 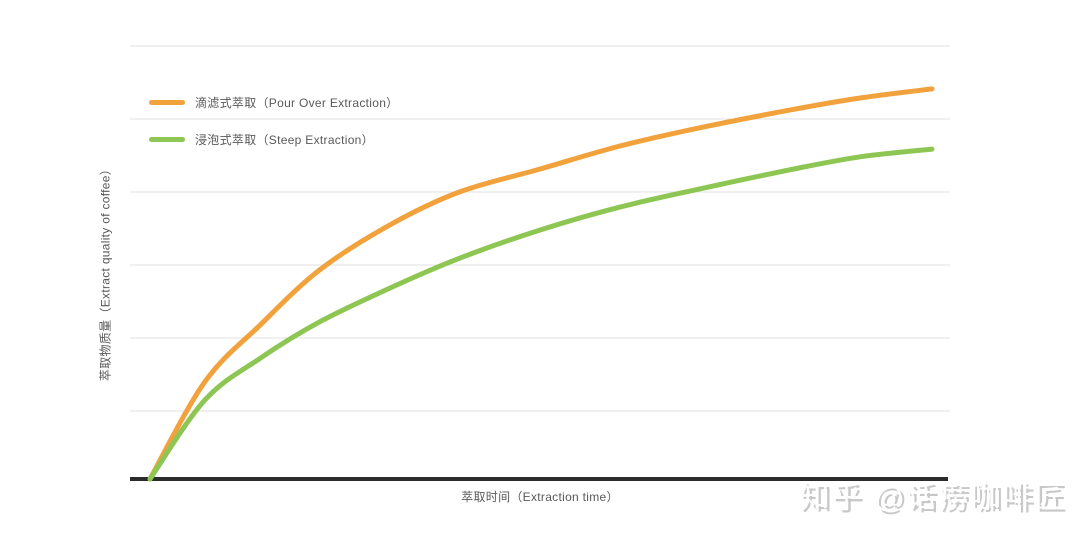 What do you see at coordinates (167, 102) in the screenshot?
I see `legend-swatch-pour-over` at bounding box center [167, 102].